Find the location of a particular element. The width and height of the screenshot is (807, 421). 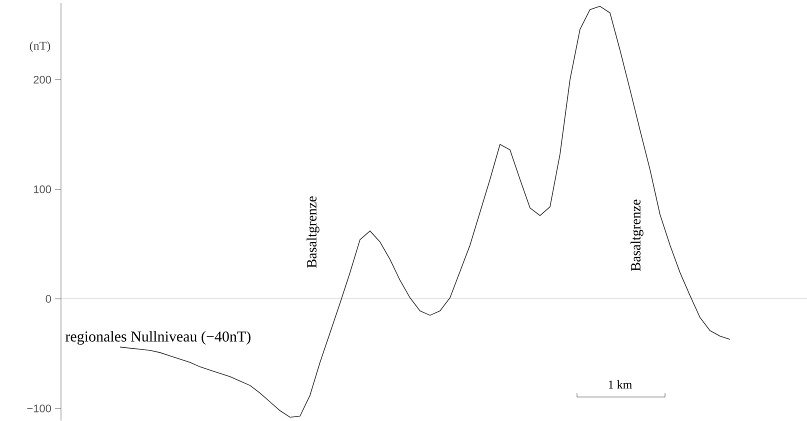

y-axis-title: (nT) is located at coordinates (40, 46).